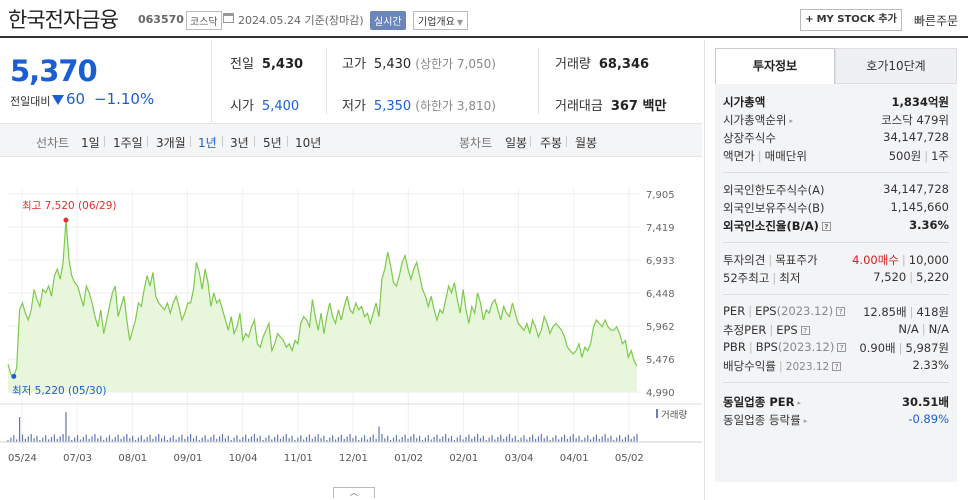  I want to click on foreign-limit-label: 외국인한도주식수(A), so click(774, 190).